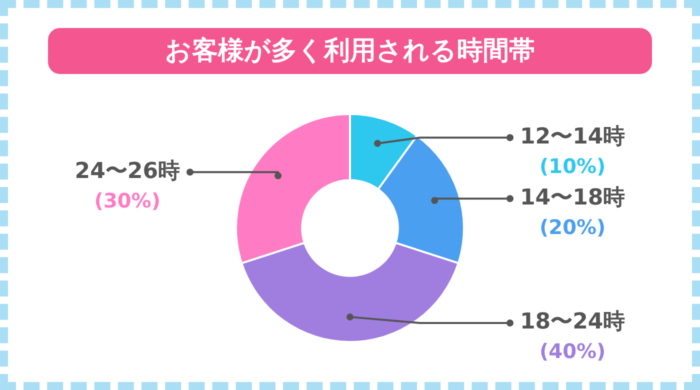  I want to click on data-label: (10%), so click(573, 166).